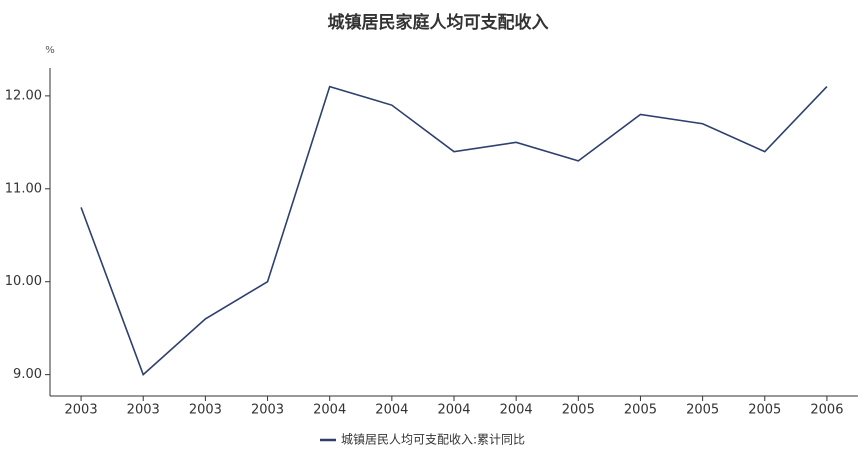 This screenshot has height=459, width=865. Describe the element at coordinates (23, 95) in the screenshot. I see `y-tick-label: 12.00` at that location.